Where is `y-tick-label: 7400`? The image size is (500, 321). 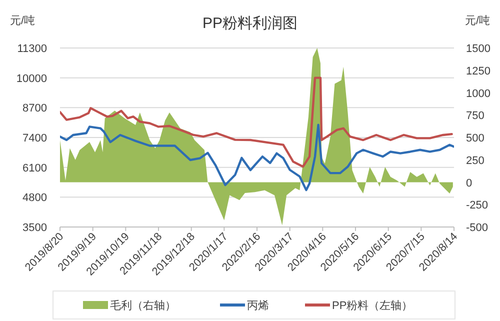
y-tick-label: 7400 is located at coordinates (34, 138).